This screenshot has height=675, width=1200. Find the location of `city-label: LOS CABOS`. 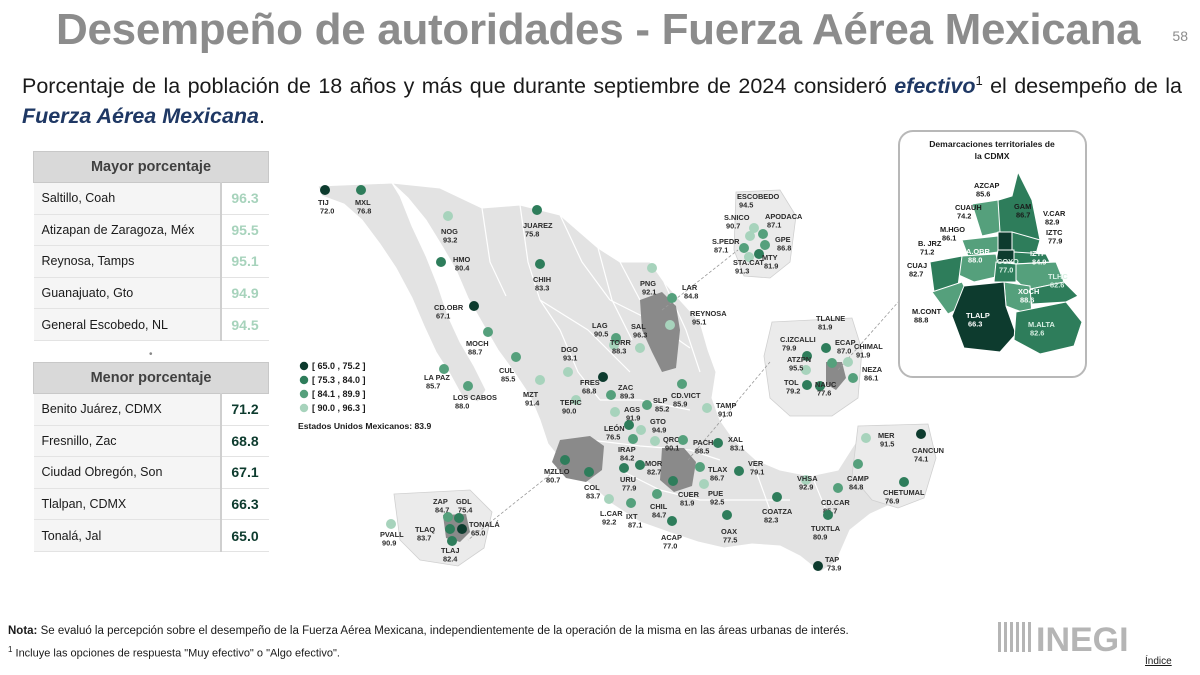

city-label: LOS CABOS is located at coordinates (475, 397).